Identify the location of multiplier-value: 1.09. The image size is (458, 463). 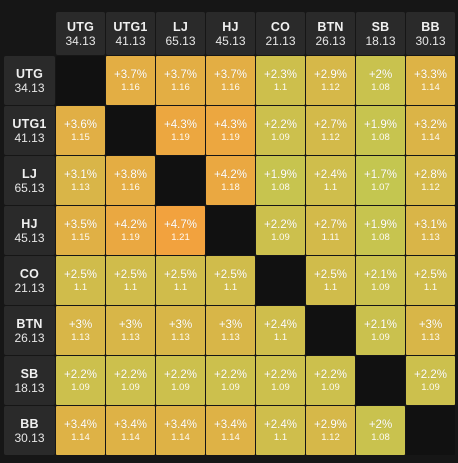
(80, 387).